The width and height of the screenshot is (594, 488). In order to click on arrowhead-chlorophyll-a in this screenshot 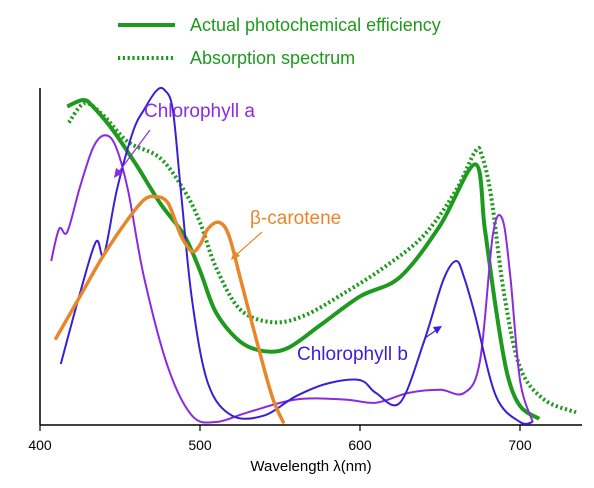, I will do `click(118, 173)`.